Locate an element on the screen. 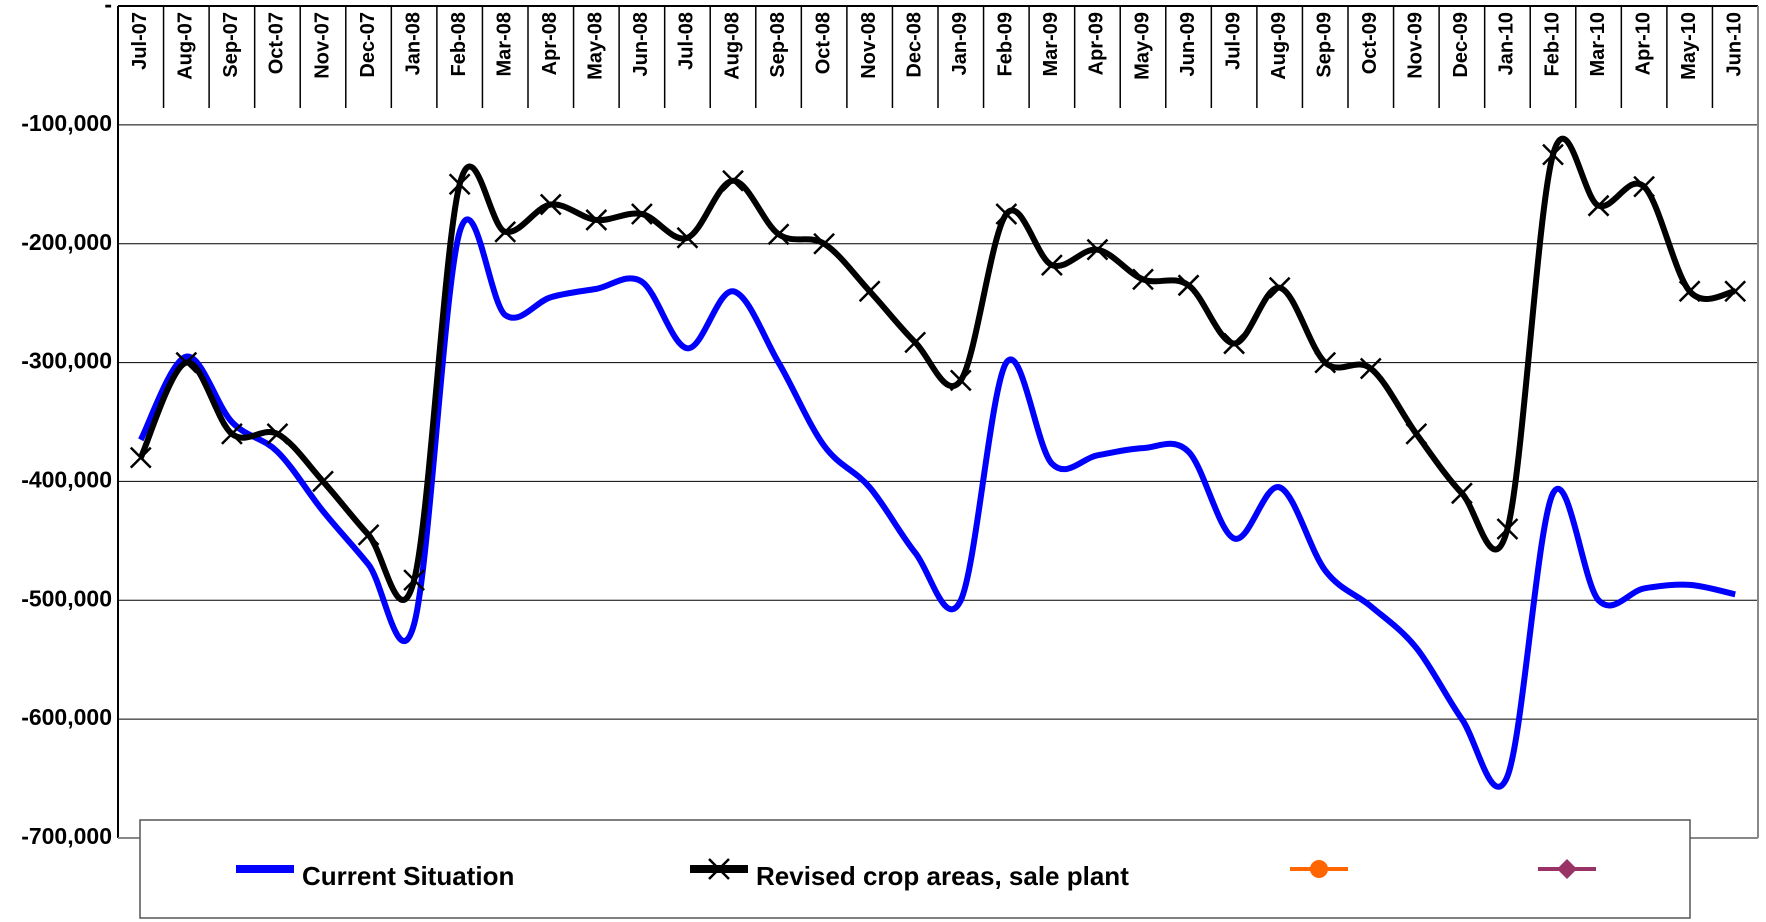 The height and width of the screenshot is (922, 1766). x-tick-label: Oct-08 is located at coordinates (823, 43).